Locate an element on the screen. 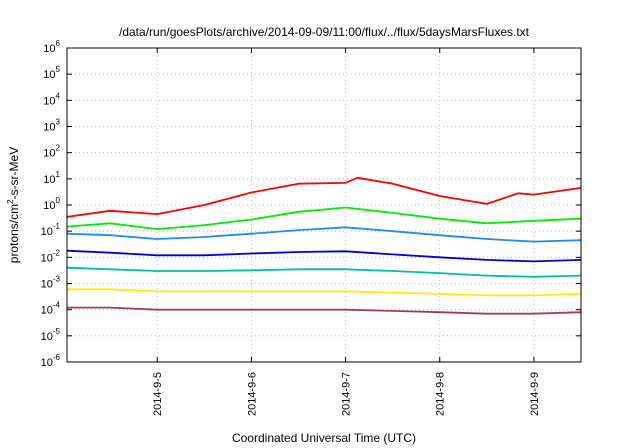  x-tick-label: 2014-9-5 is located at coordinates (158, 394).